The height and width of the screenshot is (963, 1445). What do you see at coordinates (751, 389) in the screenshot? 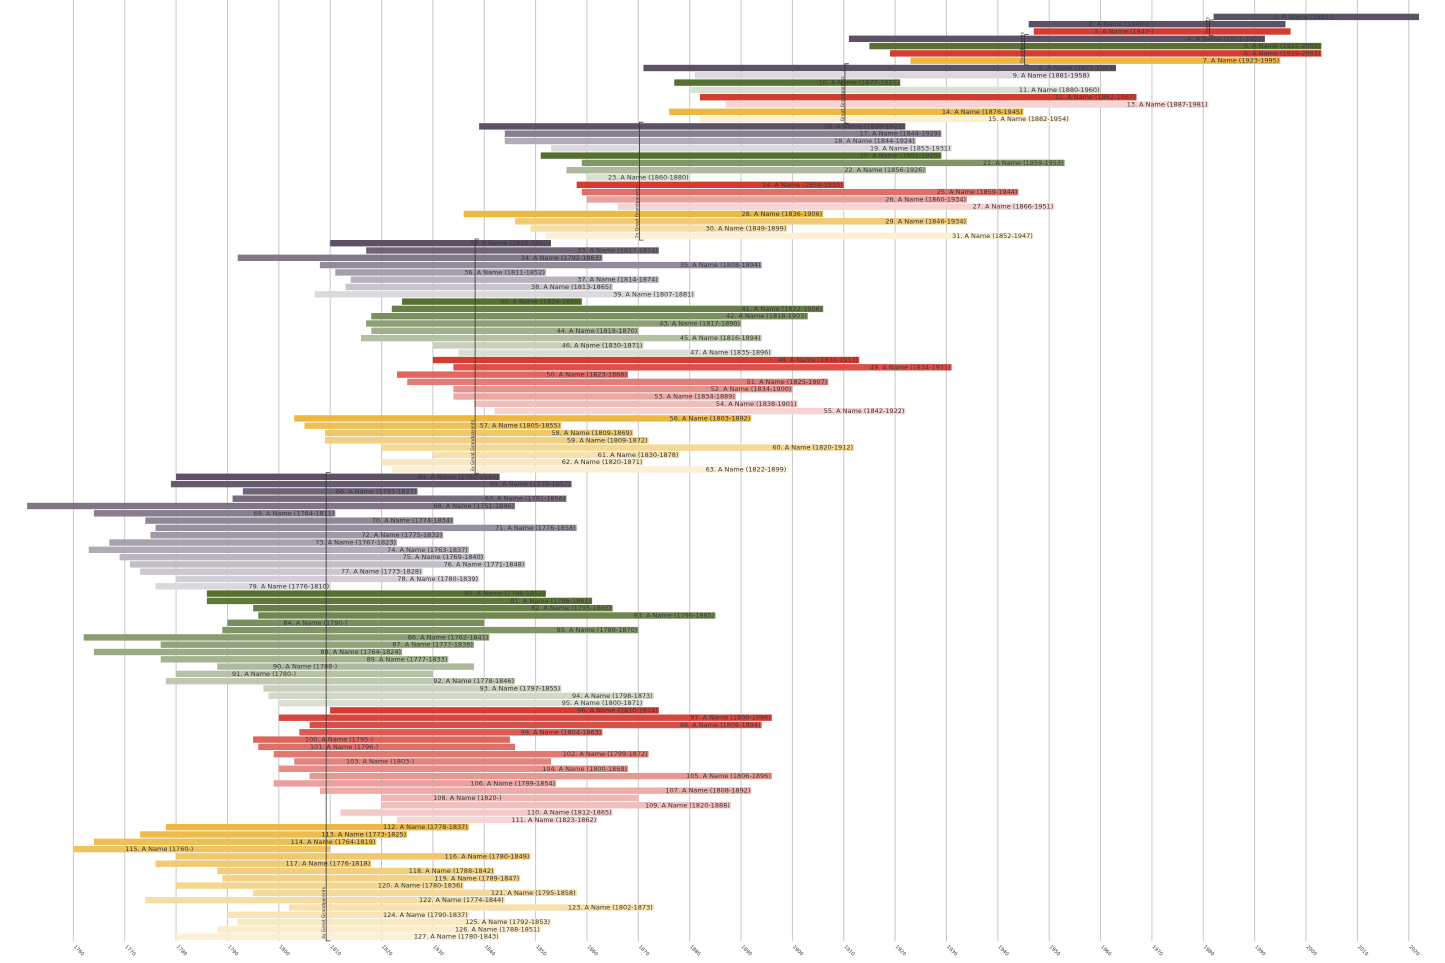
I see `person-label: 52. A Name (1834-1900)` at bounding box center [751, 389].